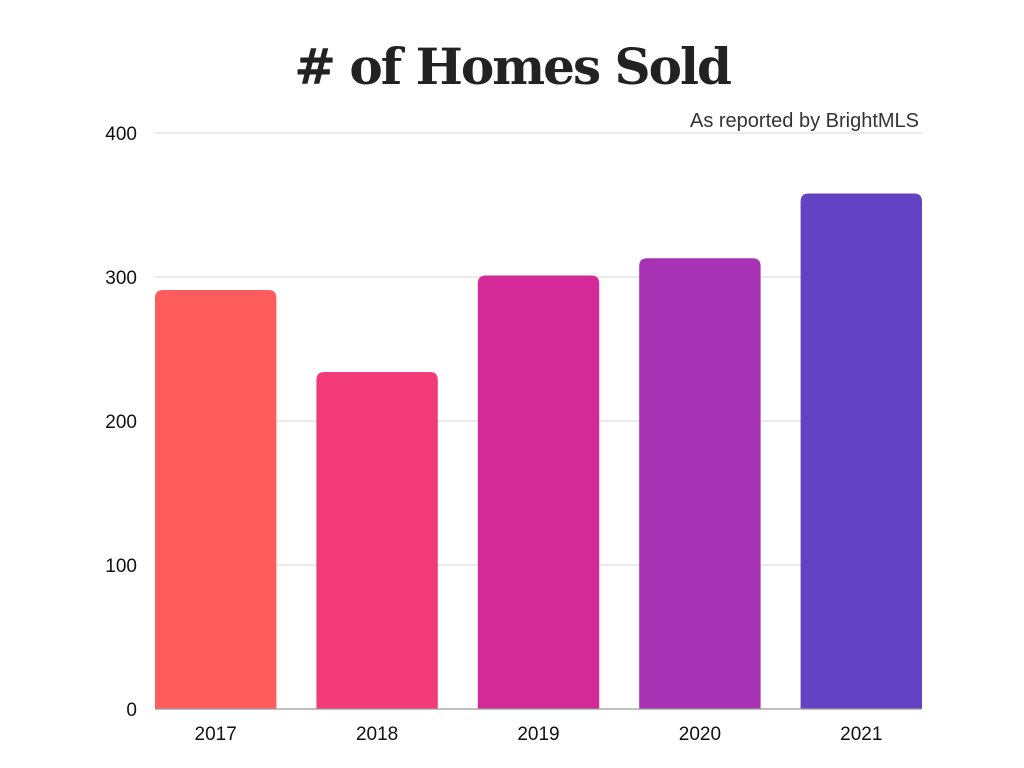  I want to click on bar-2019, so click(538, 492).